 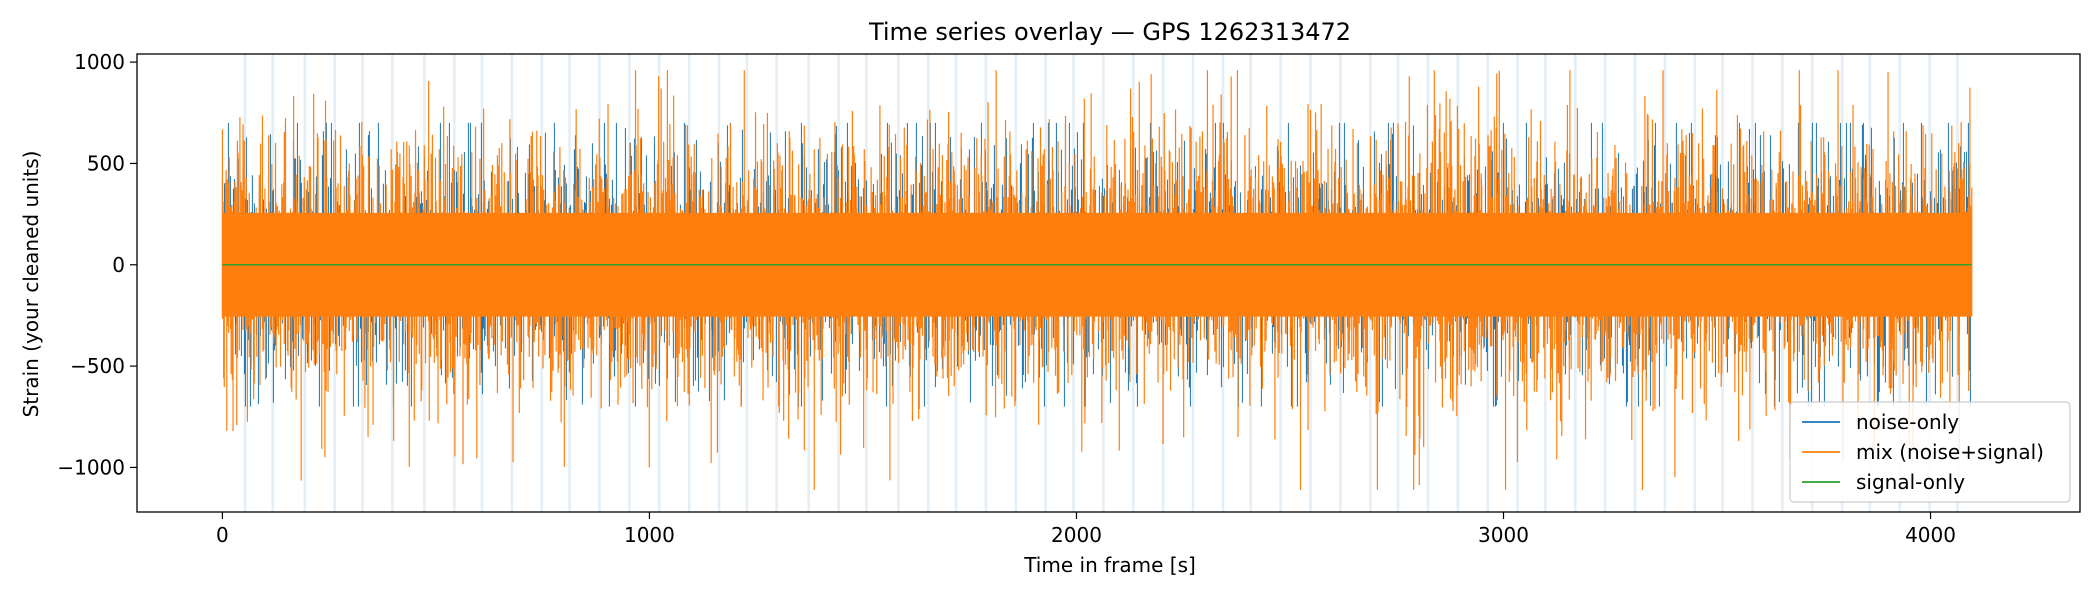 I want to click on y-tick-label: −1000, so click(x=91, y=467).